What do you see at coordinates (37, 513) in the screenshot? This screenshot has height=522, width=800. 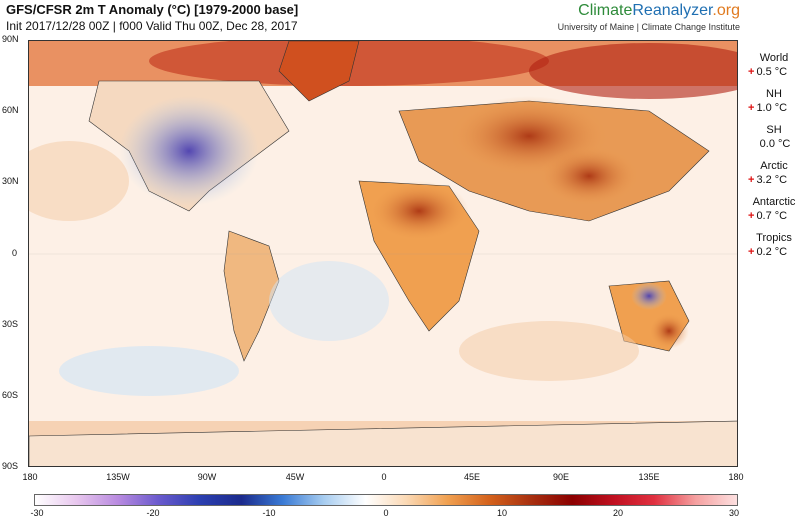 I see `colorbar-tick: -30` at bounding box center [37, 513].